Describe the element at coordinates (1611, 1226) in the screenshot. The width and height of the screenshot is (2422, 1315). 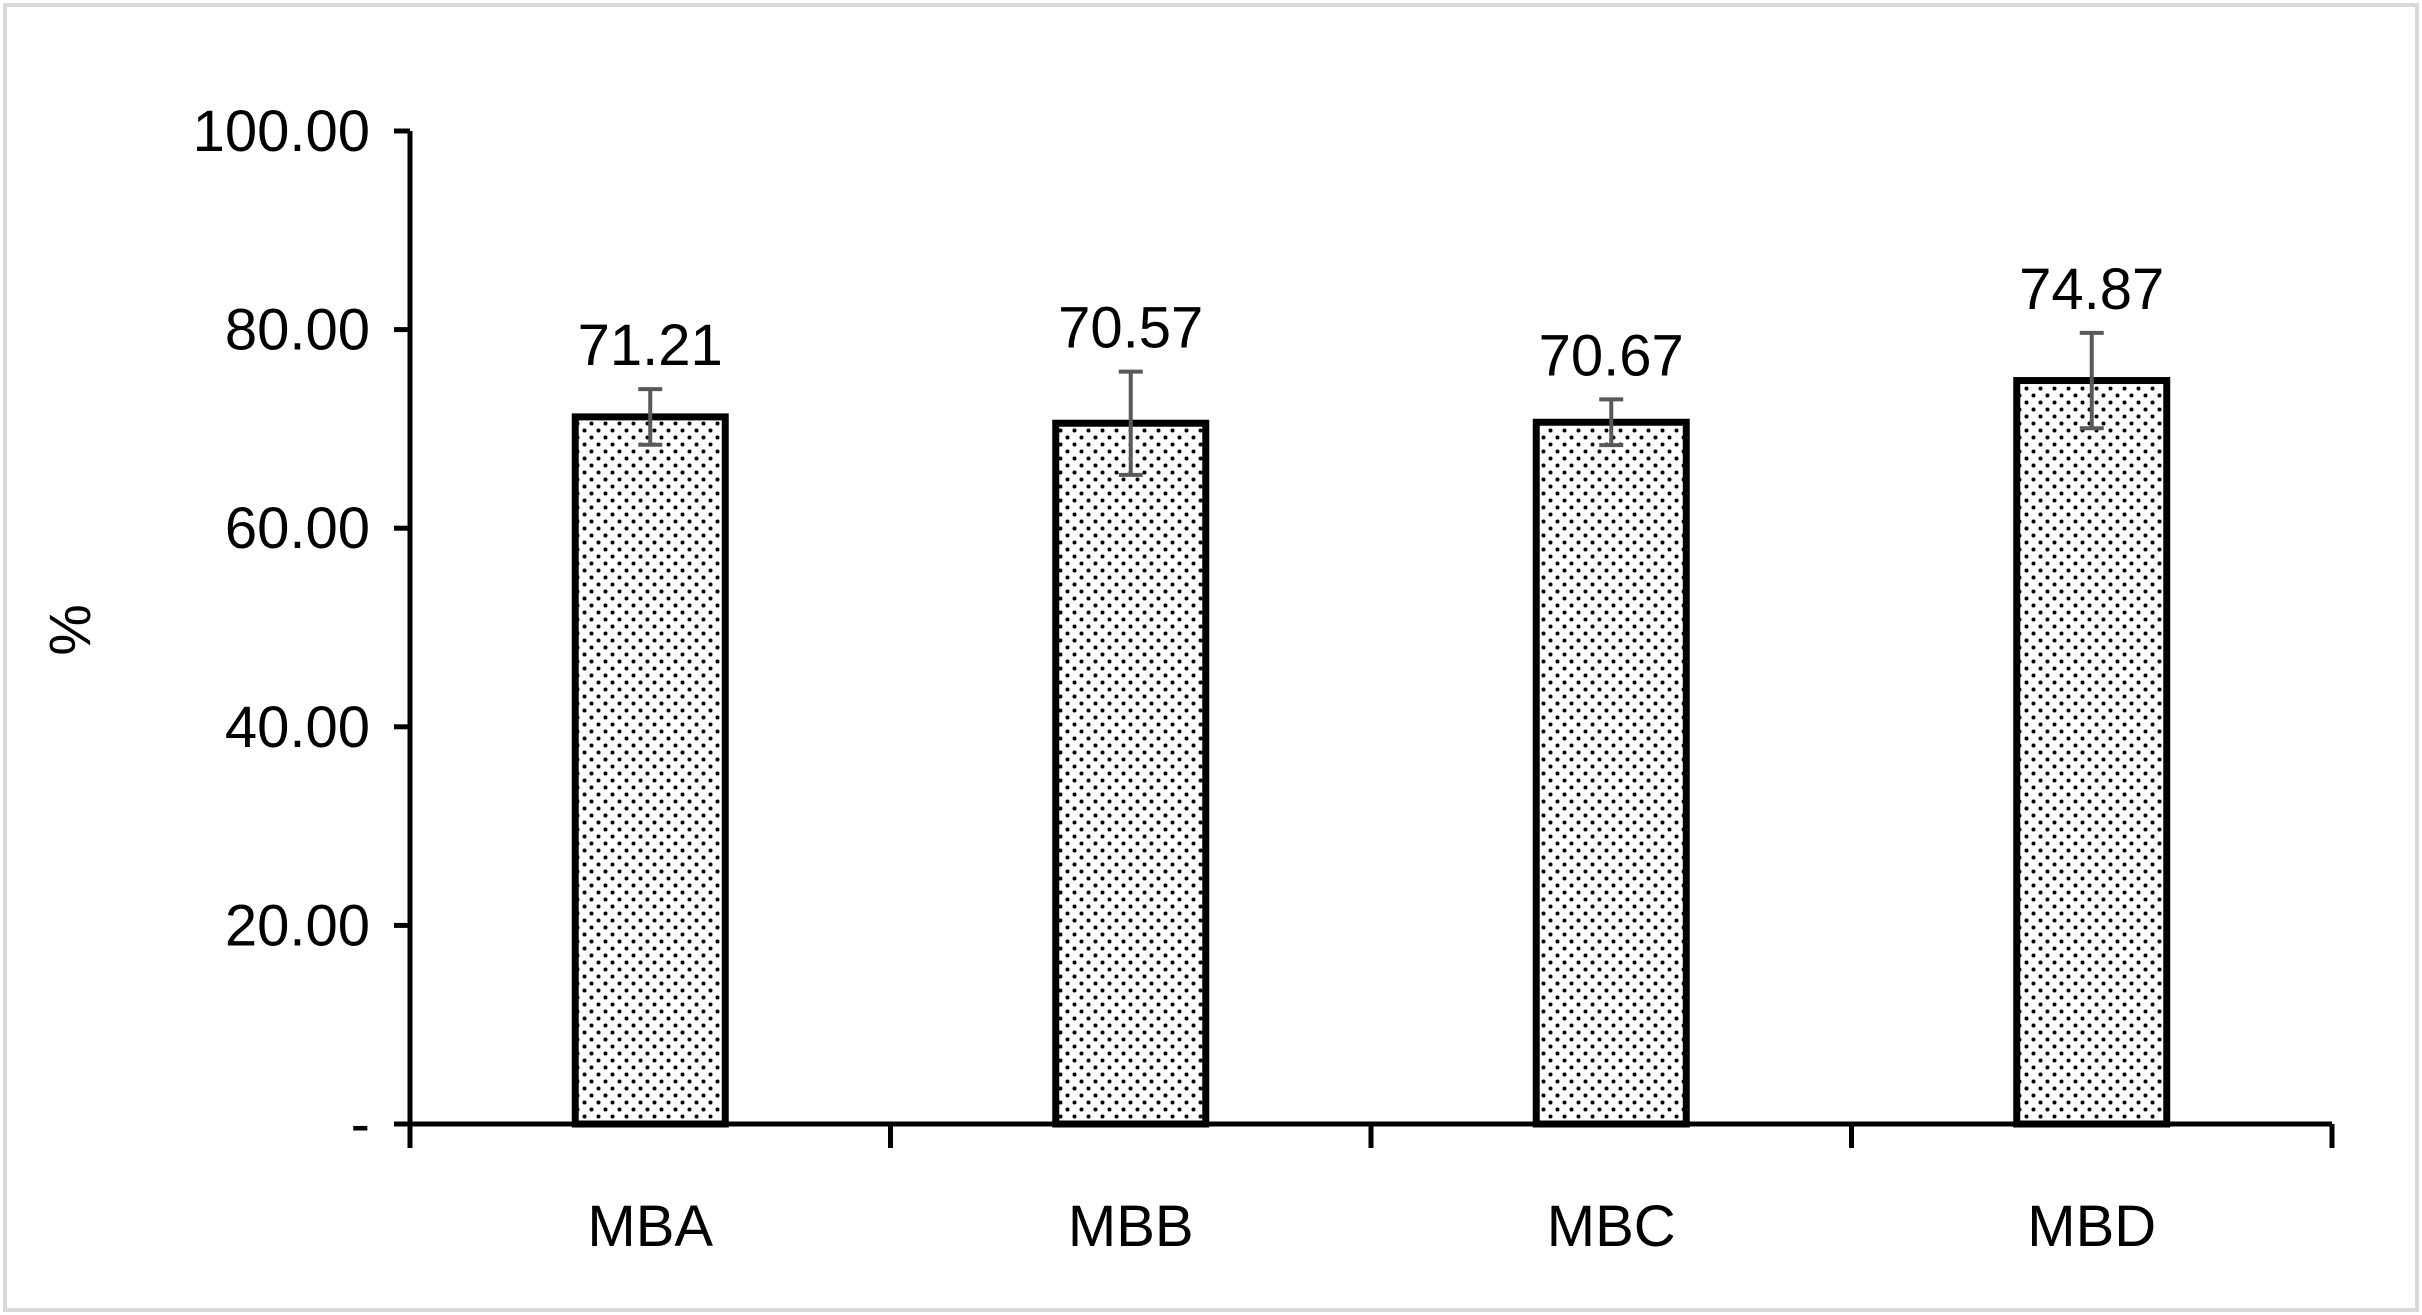
I see `x-tick-label-mbc: MBC` at that location.